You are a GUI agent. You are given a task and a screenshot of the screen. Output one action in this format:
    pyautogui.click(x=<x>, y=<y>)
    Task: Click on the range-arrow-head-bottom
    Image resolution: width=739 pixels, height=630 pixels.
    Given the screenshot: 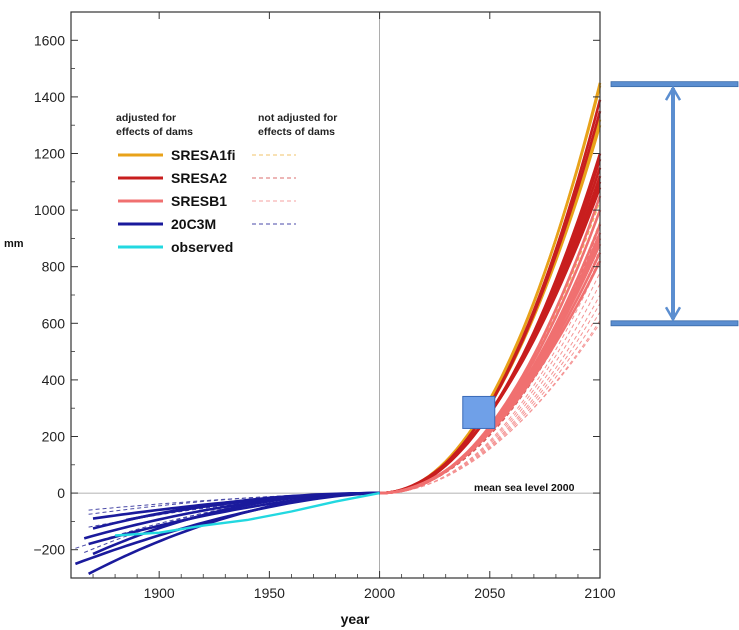 What is the action you would take?
    pyautogui.click(x=673, y=314)
    